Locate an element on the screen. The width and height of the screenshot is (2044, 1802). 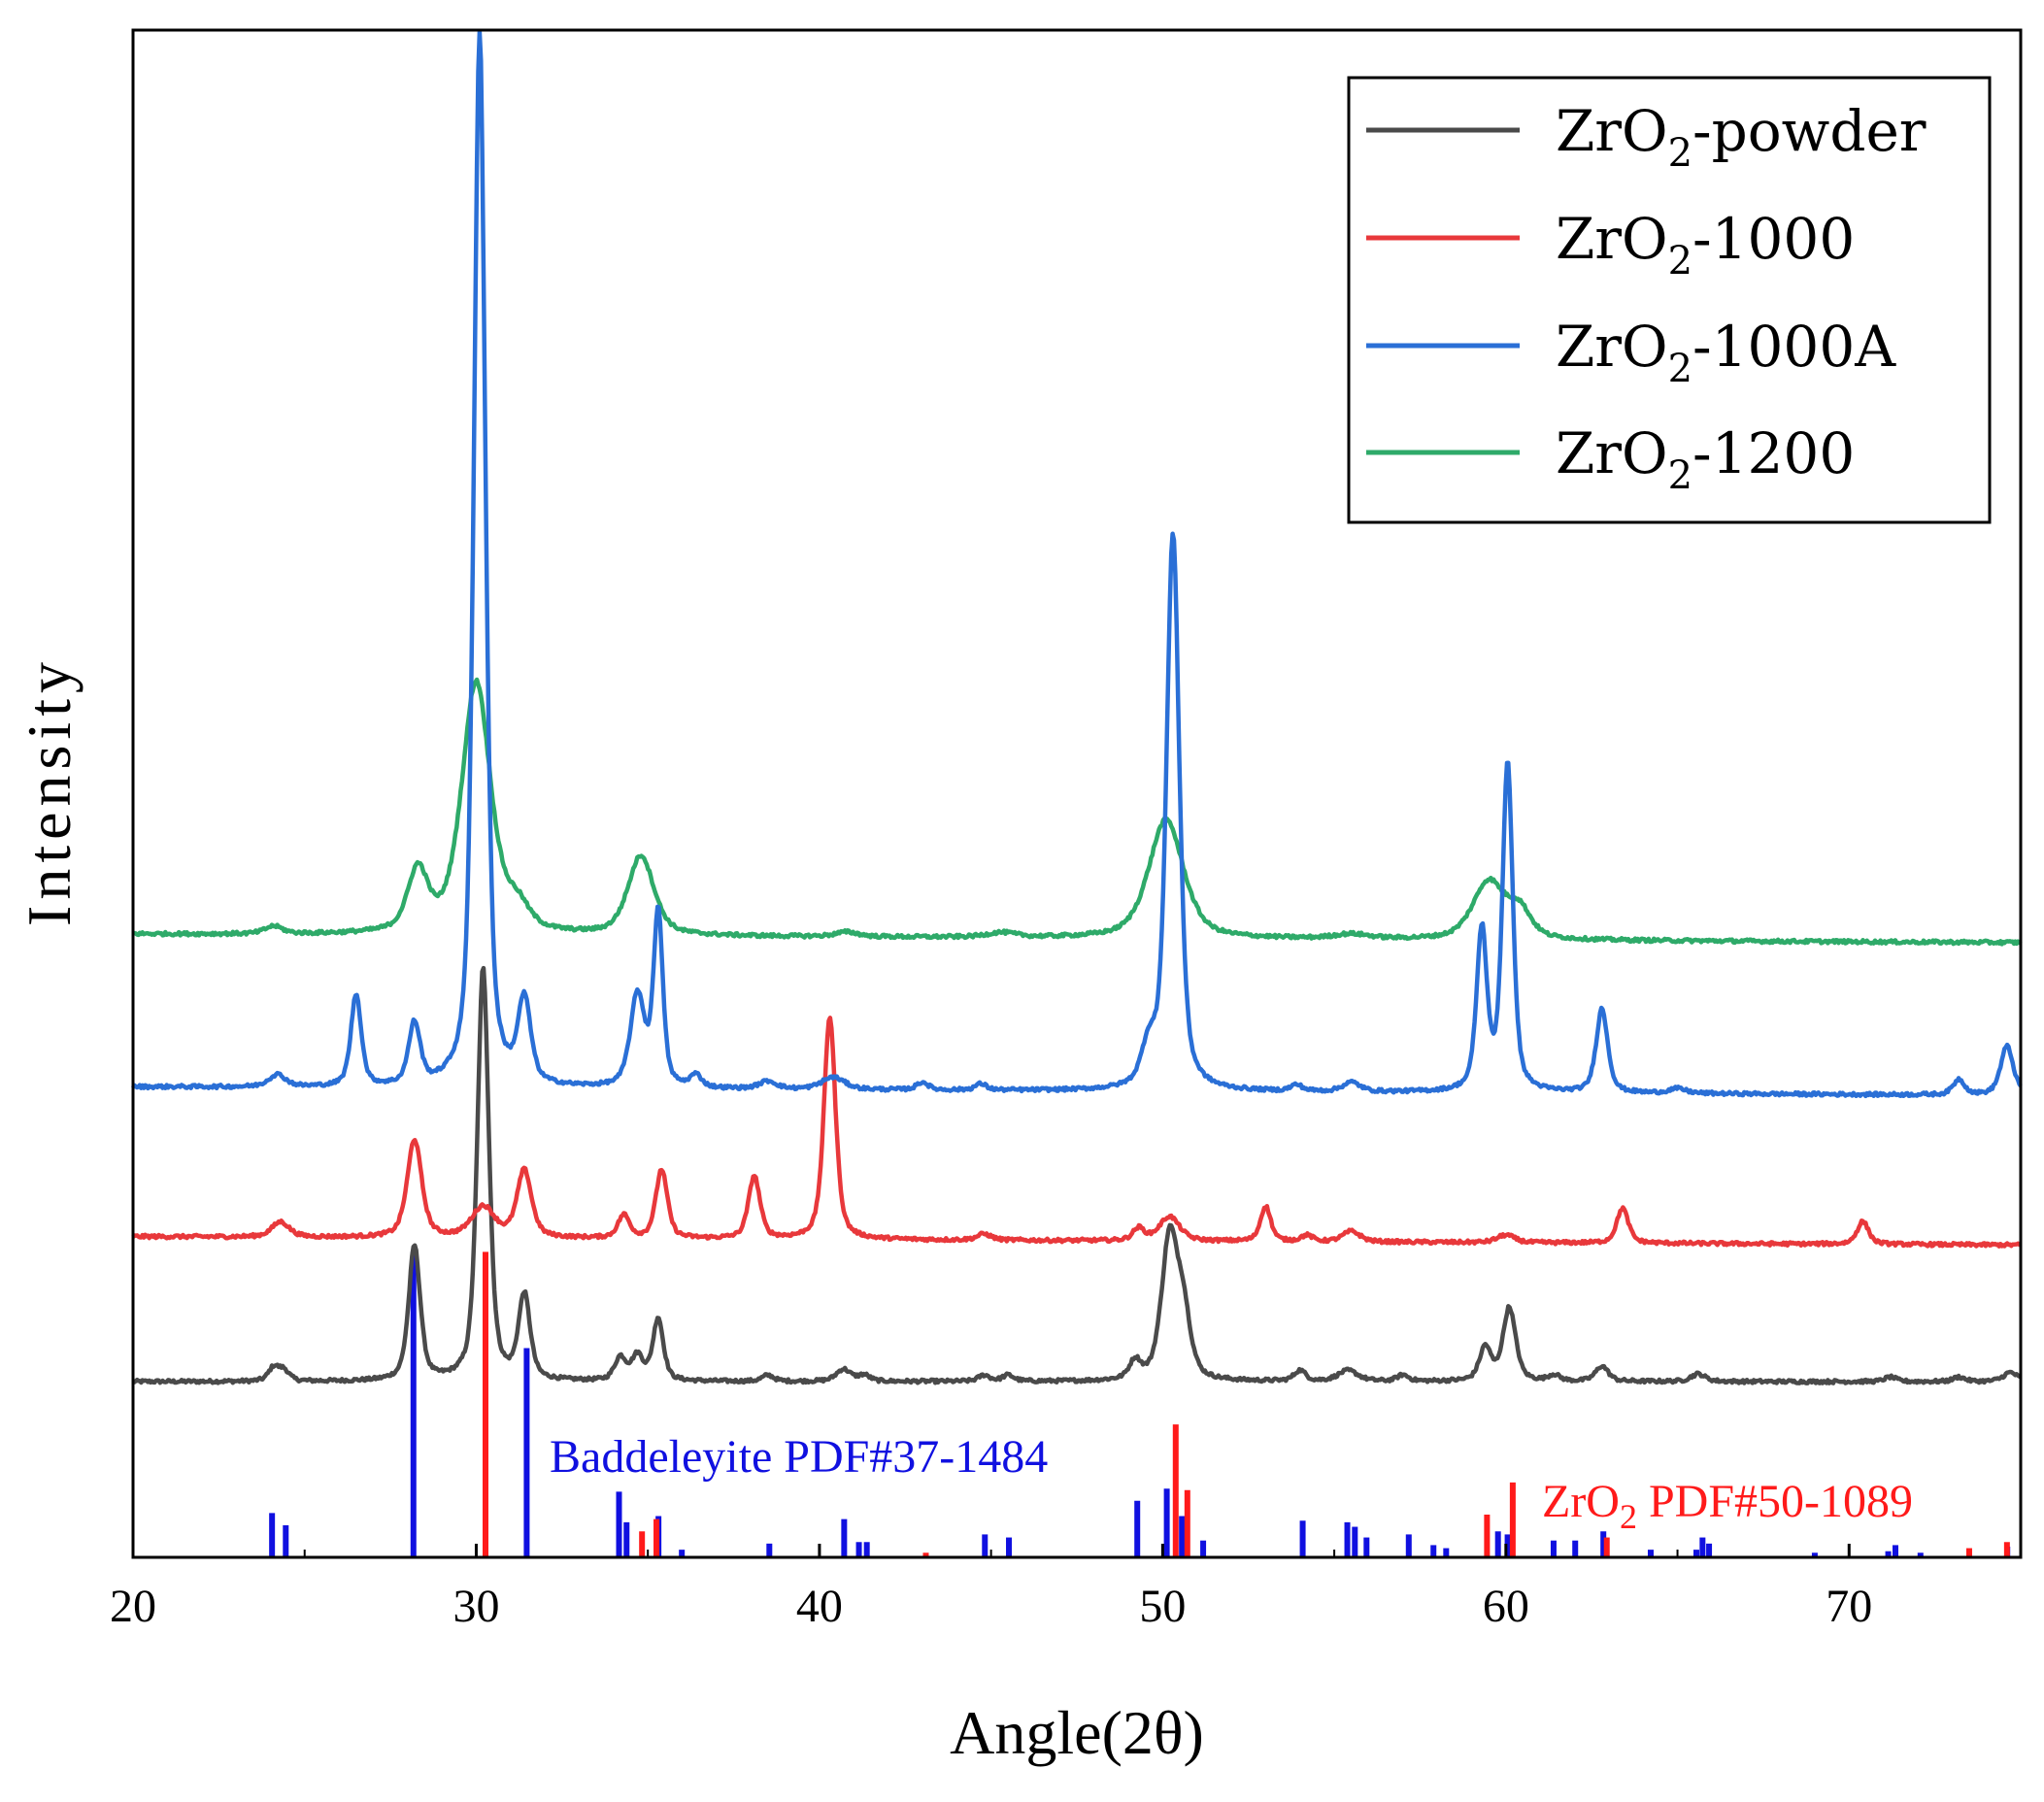
legend-label-1000a-main: ZrO is located at coordinates (1612, 347).